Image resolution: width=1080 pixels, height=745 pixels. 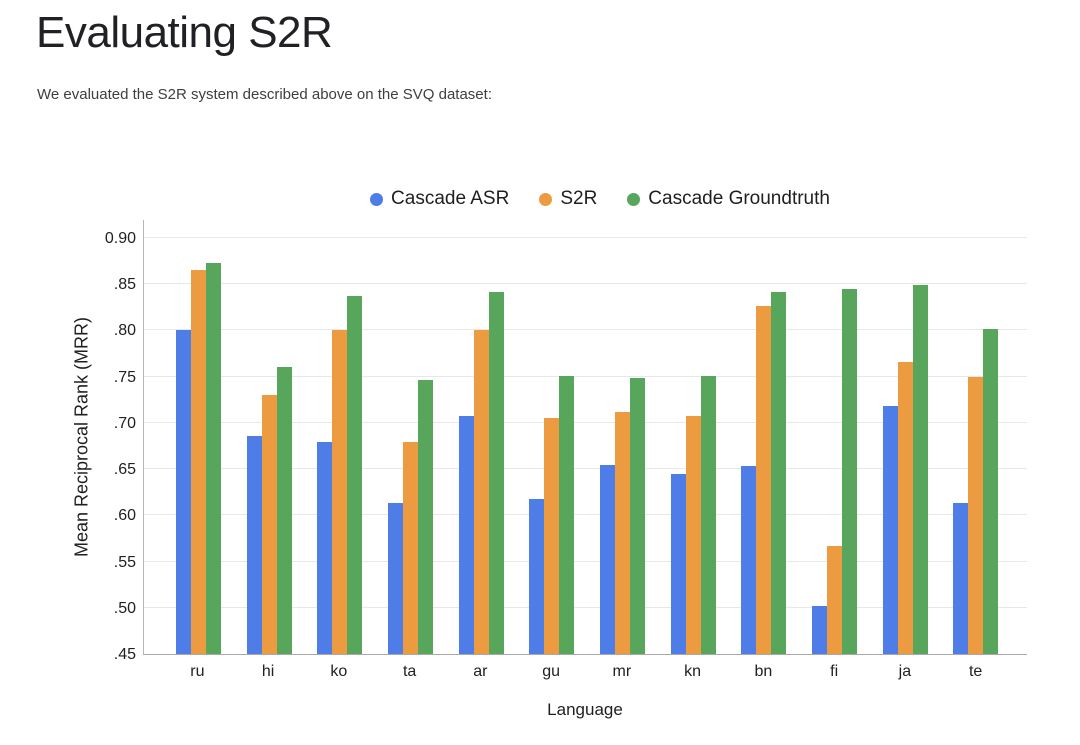 I want to click on legend-swatch-s2r-icon, so click(x=546, y=199).